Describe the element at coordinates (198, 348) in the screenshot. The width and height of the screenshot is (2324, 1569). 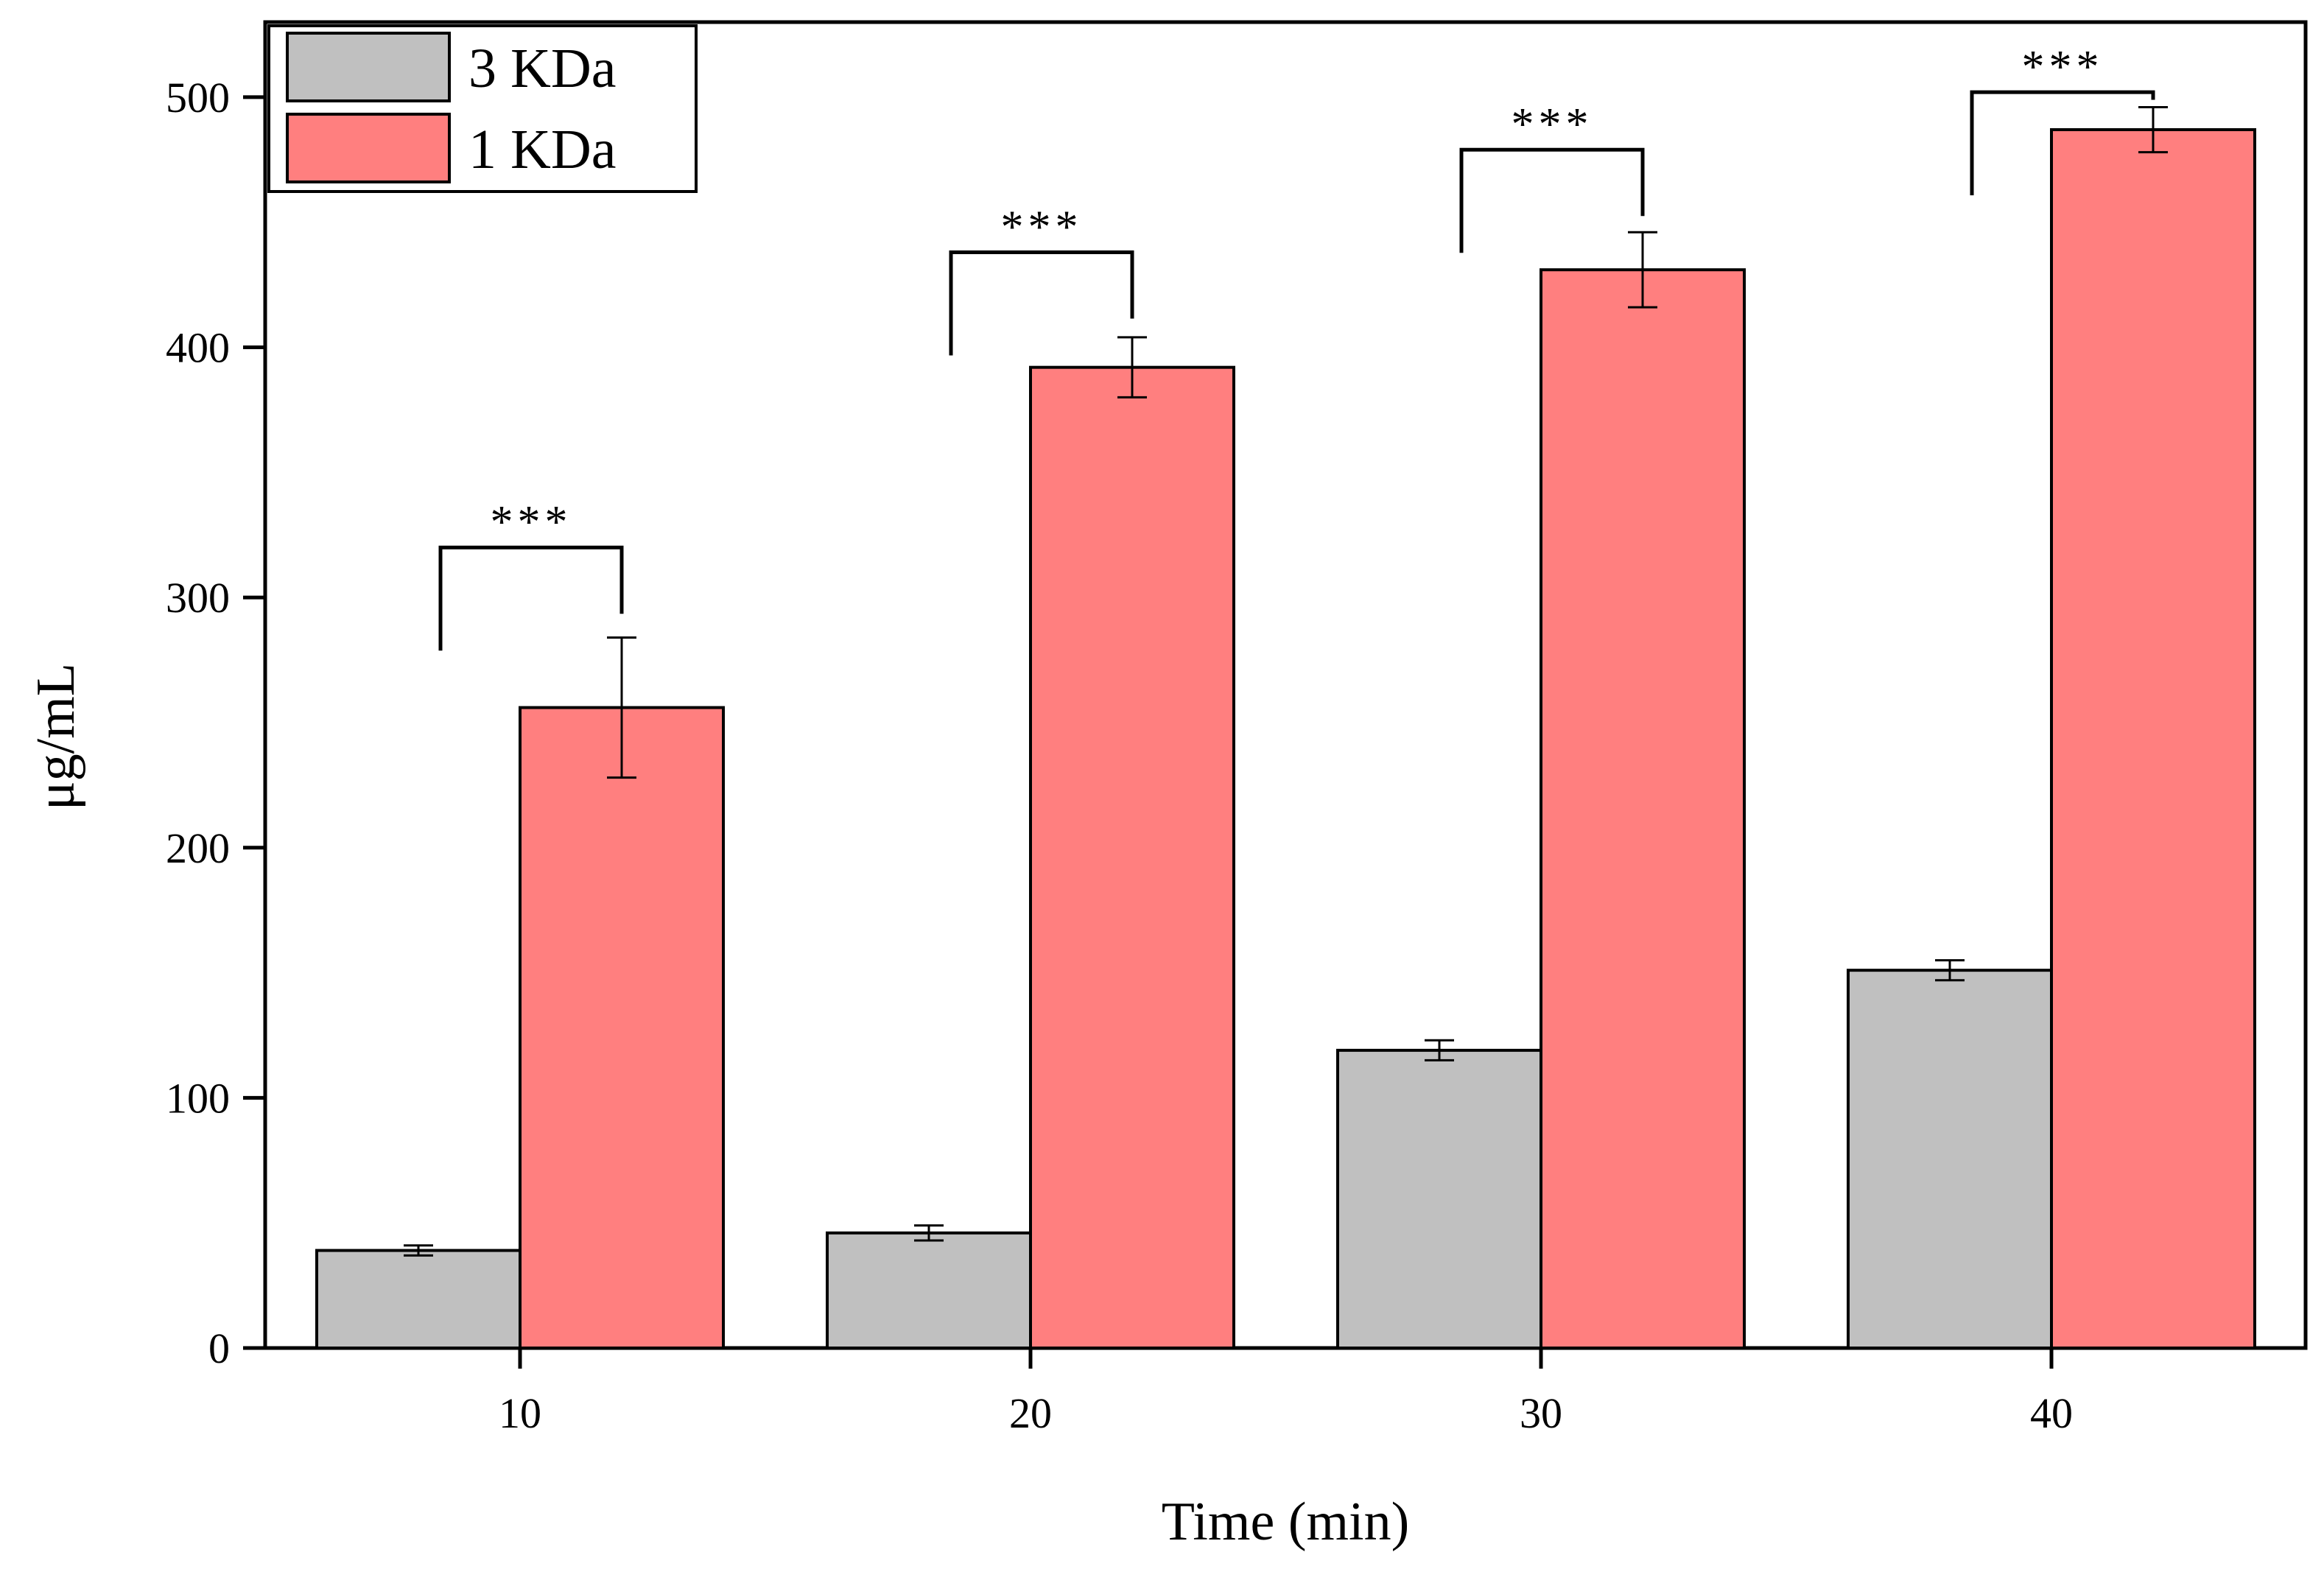
I see `y-tick-label-400: 400` at that location.